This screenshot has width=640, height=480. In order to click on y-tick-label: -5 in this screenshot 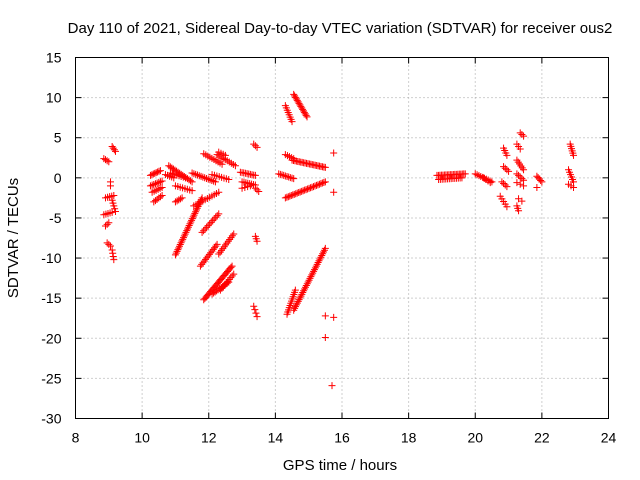, I will do `click(55, 218)`.